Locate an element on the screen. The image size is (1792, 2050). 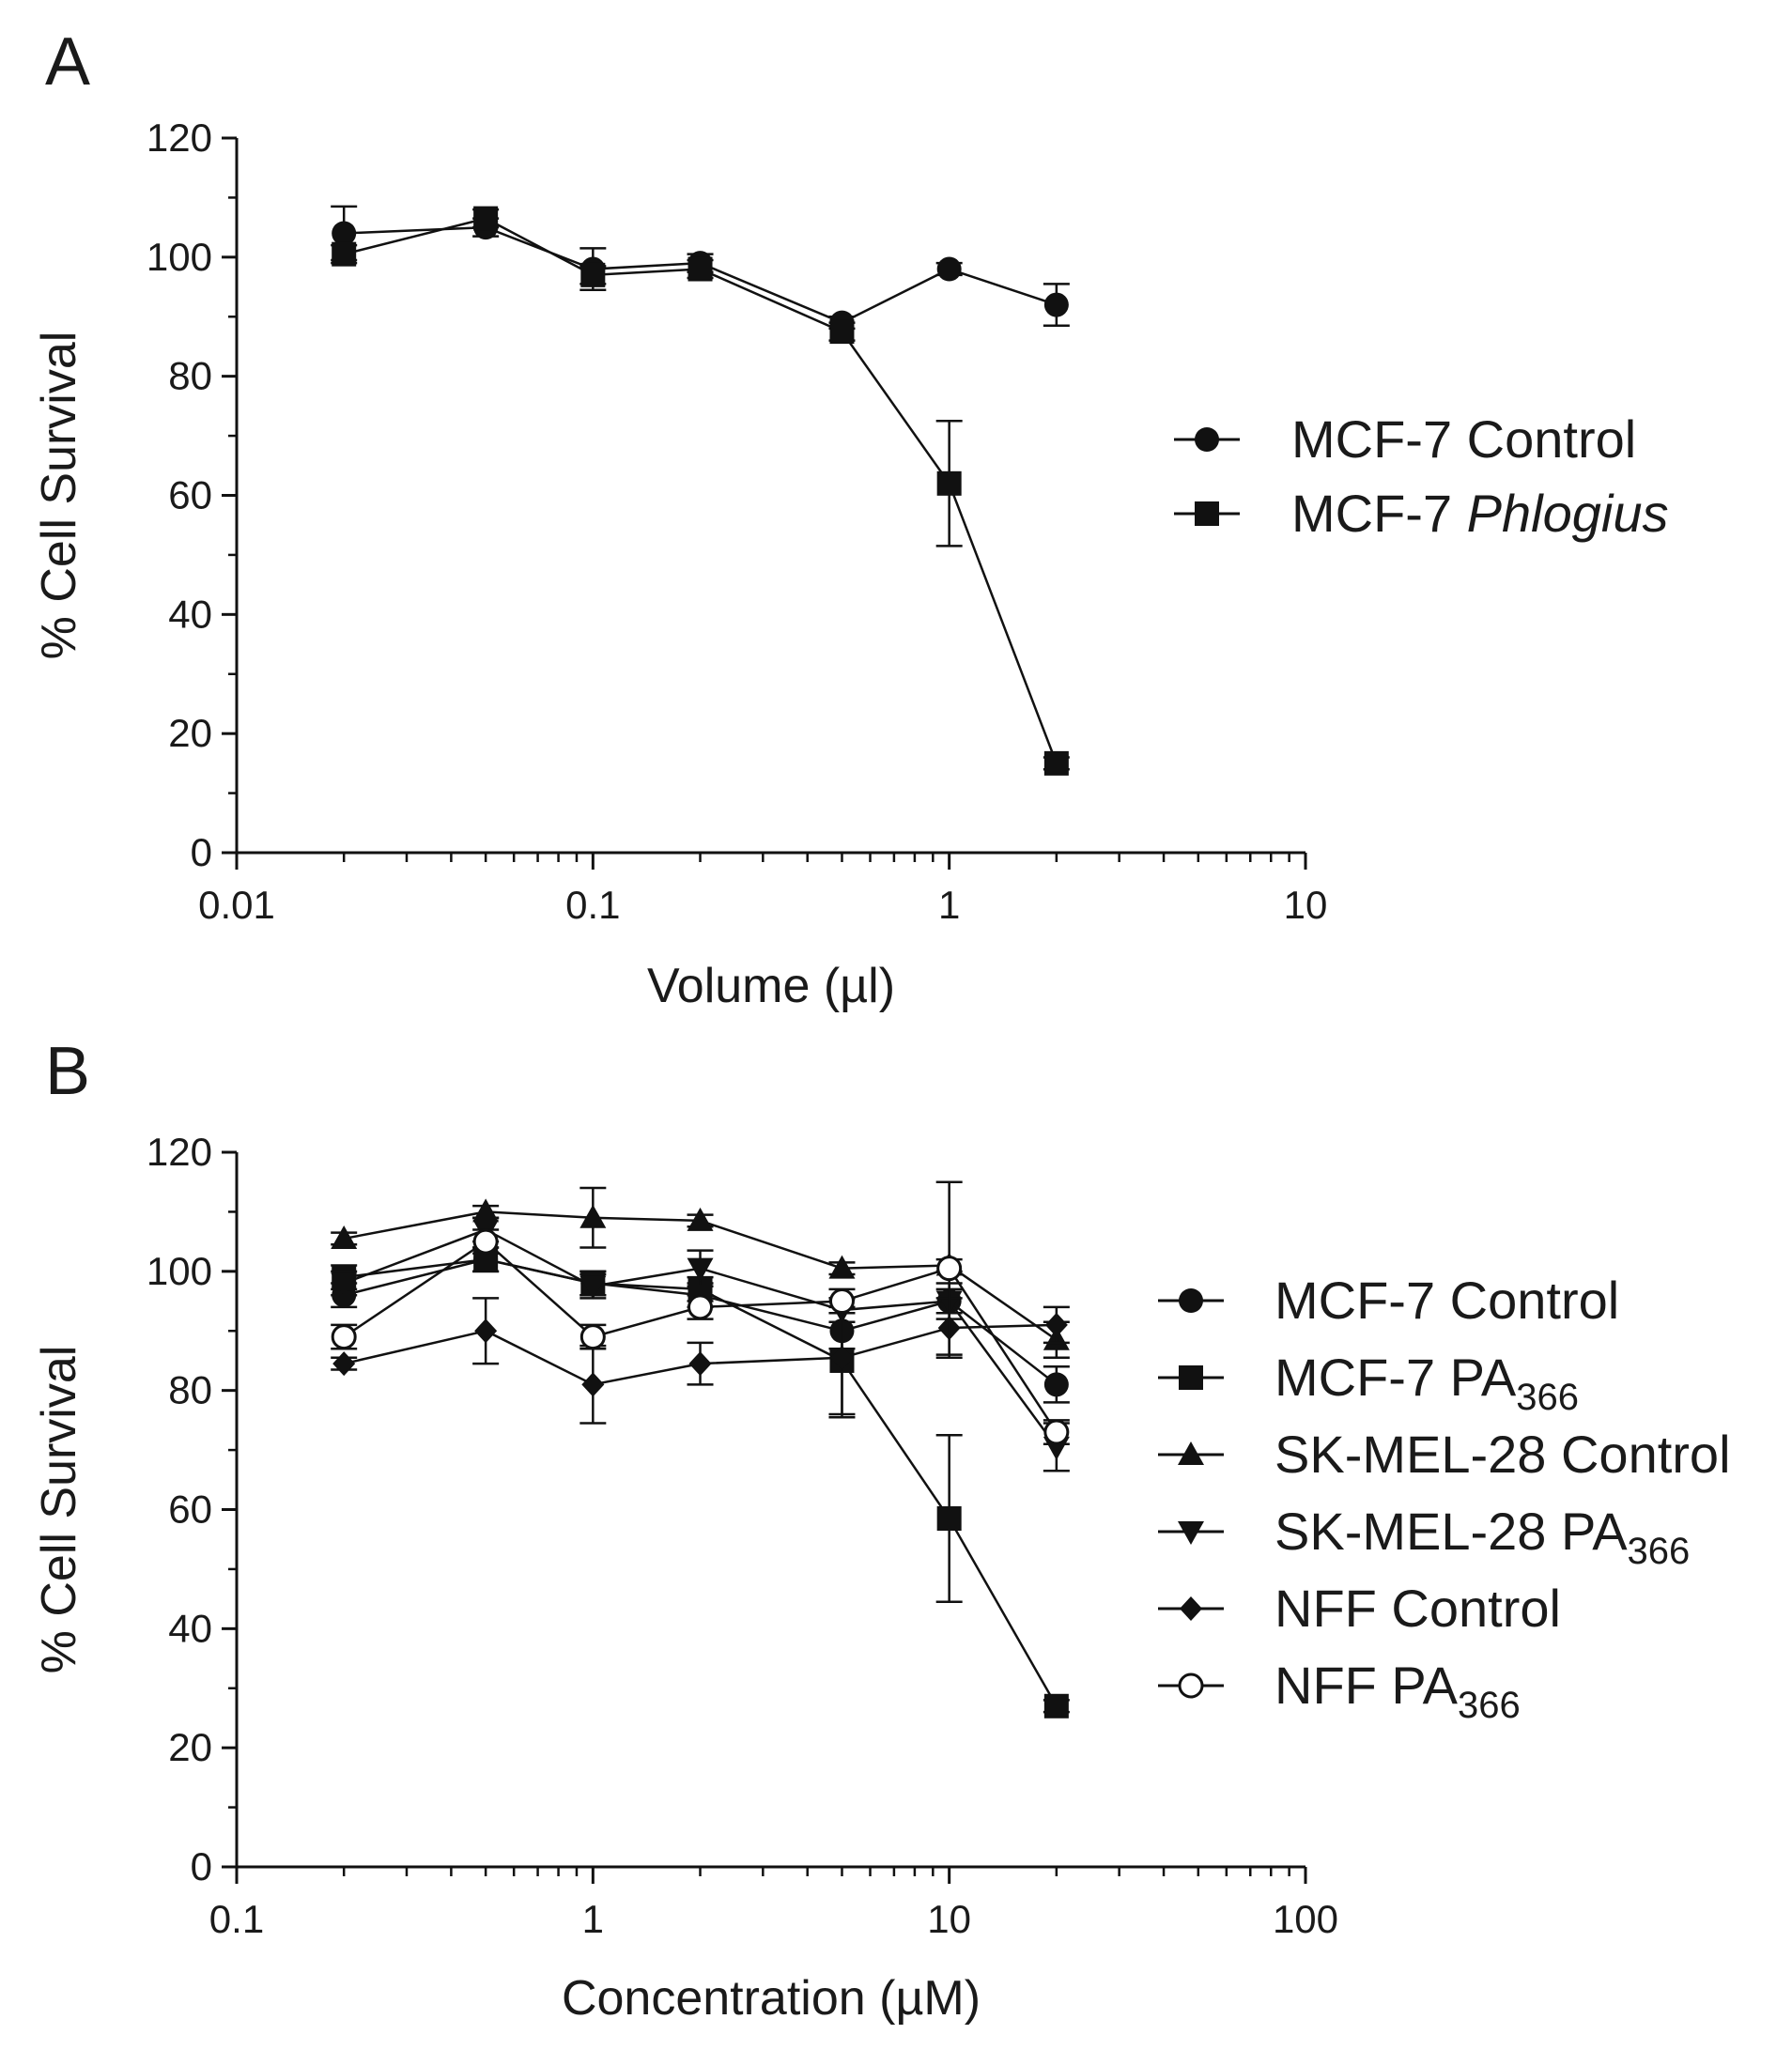
chart-b-x-tick-label: 100 is located at coordinates (1305, 1919).